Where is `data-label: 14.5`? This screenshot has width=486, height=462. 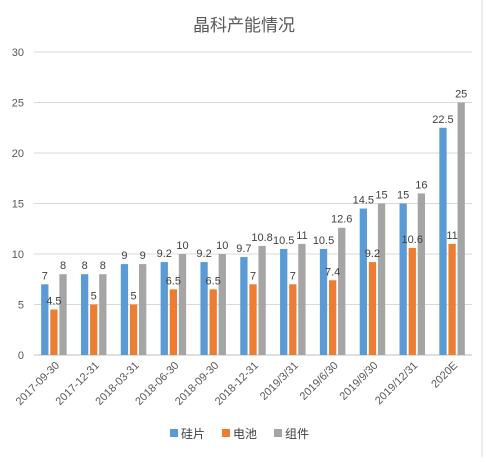 data-label: 14.5 is located at coordinates (363, 201).